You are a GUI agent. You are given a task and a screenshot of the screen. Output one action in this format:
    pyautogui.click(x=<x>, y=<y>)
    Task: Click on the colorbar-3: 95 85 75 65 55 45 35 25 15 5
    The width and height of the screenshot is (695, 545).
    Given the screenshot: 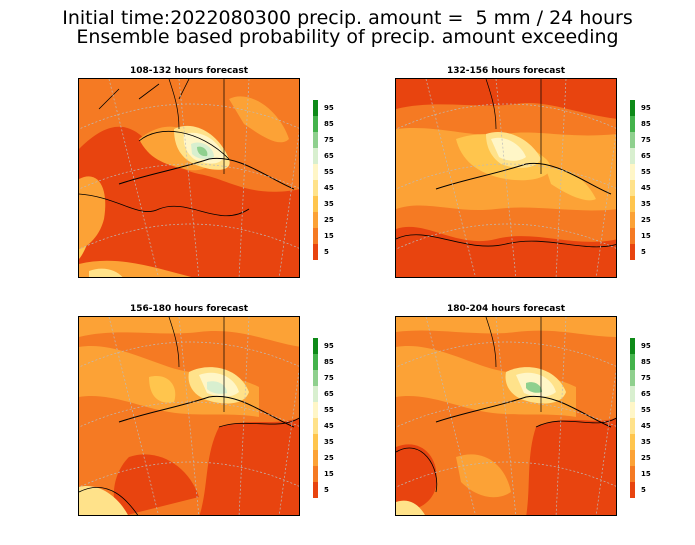 What is the action you would take?
    pyautogui.click(x=337, y=418)
    